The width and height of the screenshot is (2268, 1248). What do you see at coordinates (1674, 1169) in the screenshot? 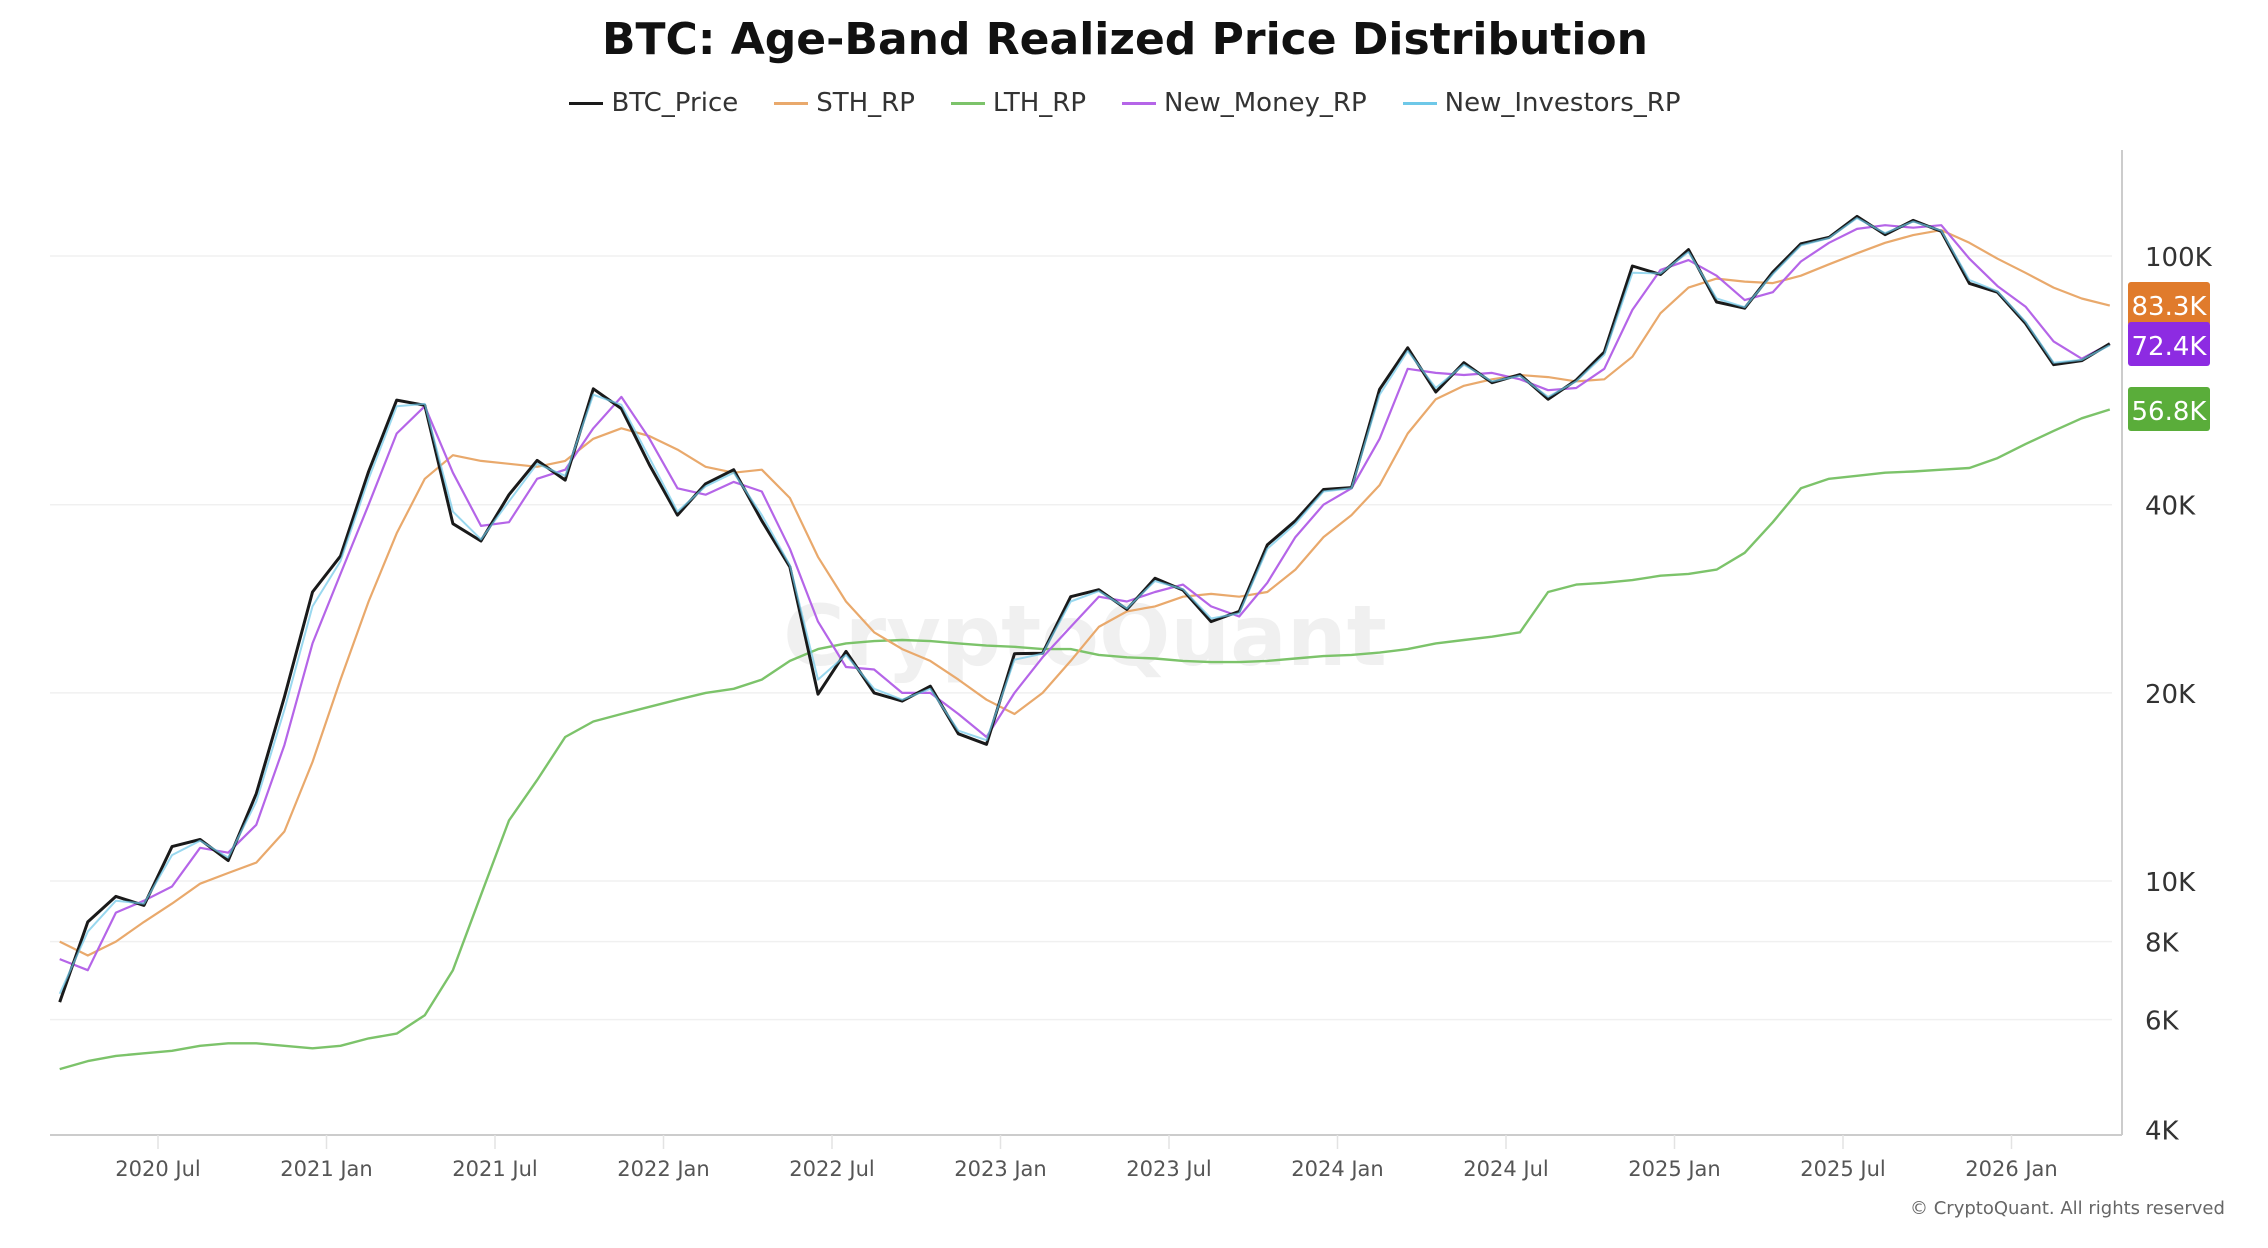
I see `x-tick-label: 2025 Jan` at bounding box center [1674, 1169].